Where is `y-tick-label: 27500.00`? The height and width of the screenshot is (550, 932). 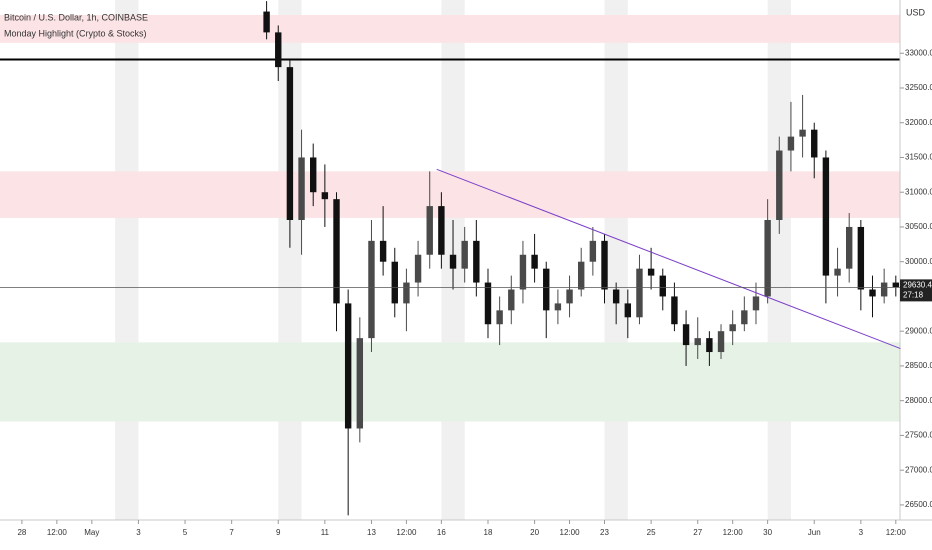
y-tick-label: 27500.00 is located at coordinates (918, 435).